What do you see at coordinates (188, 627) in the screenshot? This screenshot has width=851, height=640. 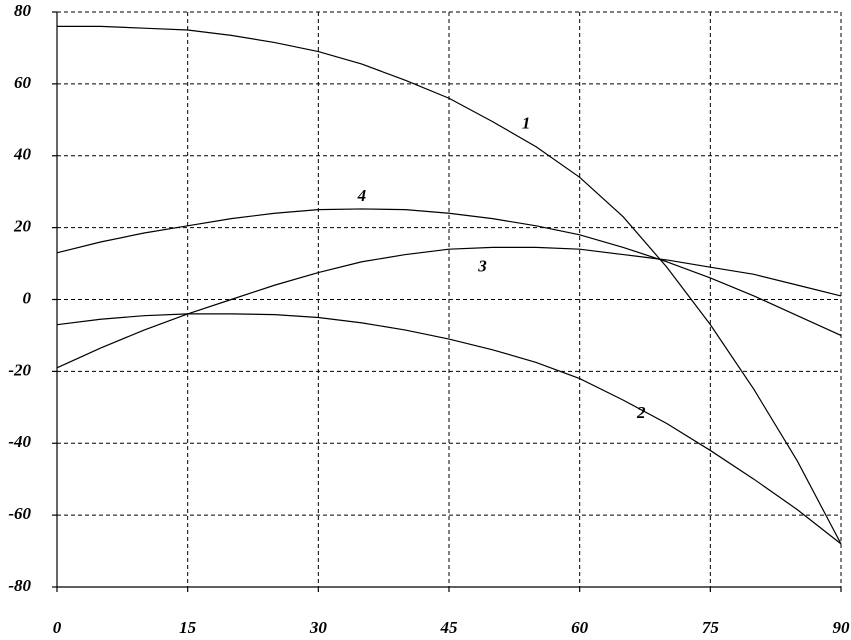 I see `x-tick-label: 15` at bounding box center [188, 627].